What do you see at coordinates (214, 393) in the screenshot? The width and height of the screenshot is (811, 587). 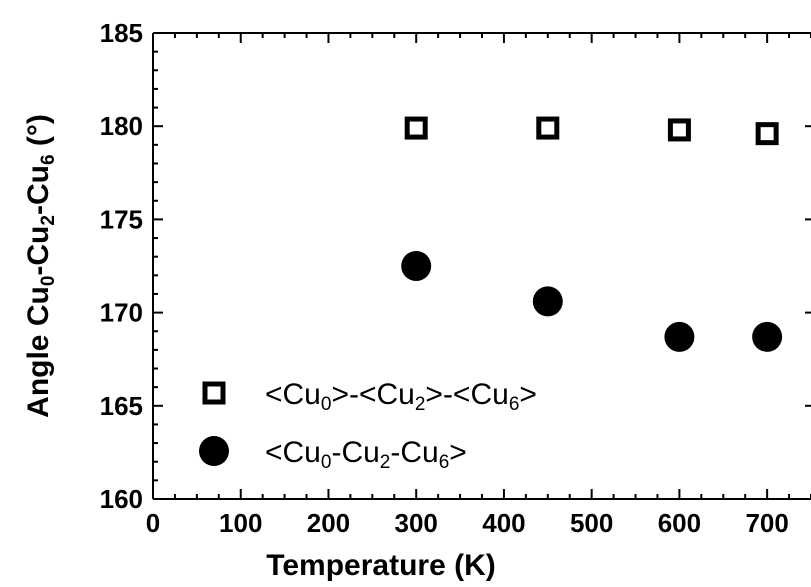 I see `legend-marker-square` at bounding box center [214, 393].